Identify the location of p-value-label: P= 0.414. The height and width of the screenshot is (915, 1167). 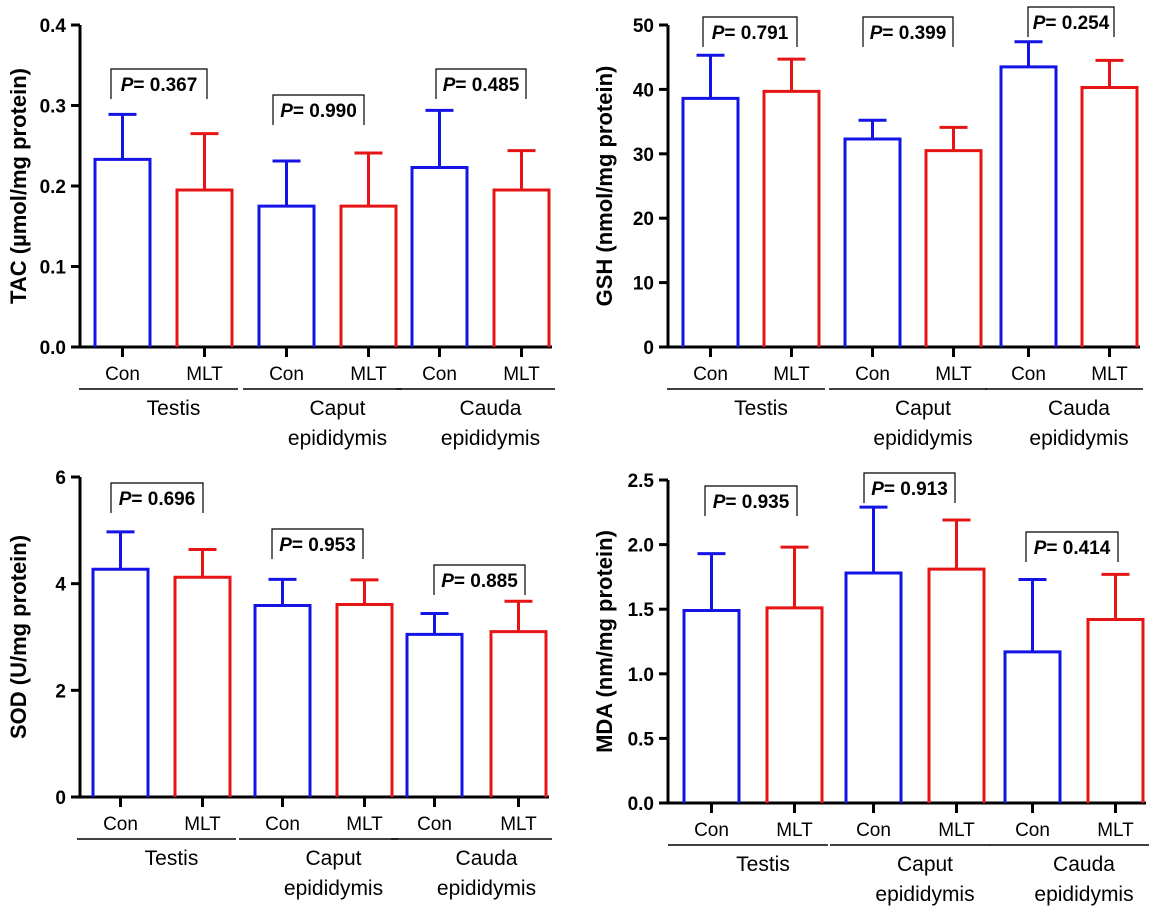
(1072, 548).